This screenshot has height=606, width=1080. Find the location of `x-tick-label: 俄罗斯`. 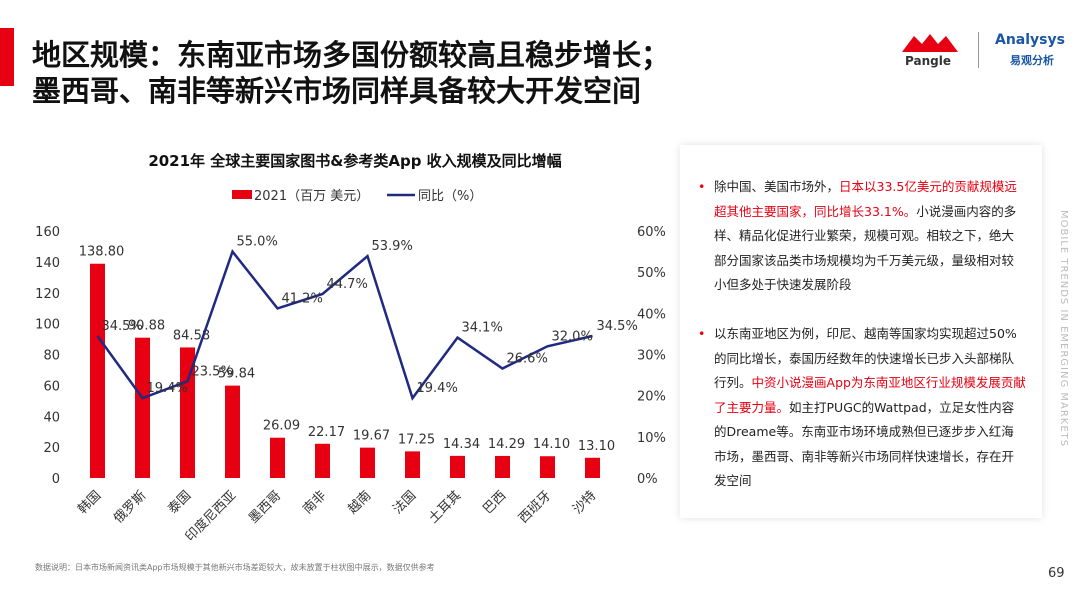

x-tick-label: 俄罗斯 is located at coordinates (130, 507).